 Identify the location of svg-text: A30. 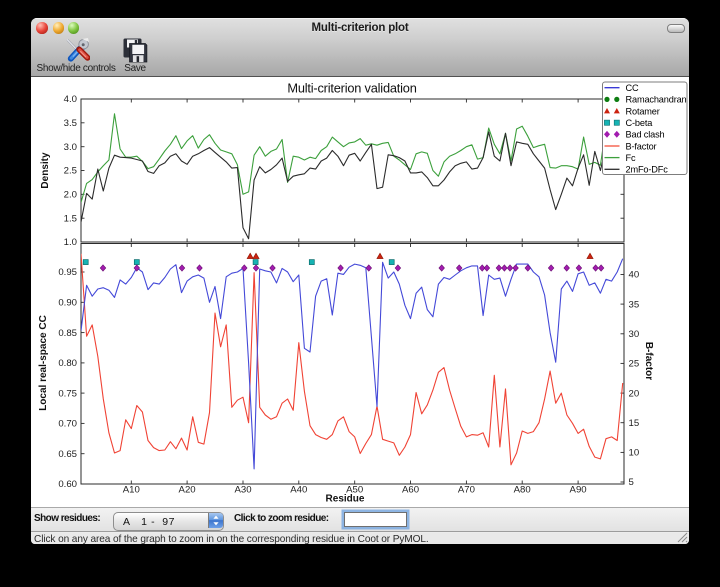
(242, 490).